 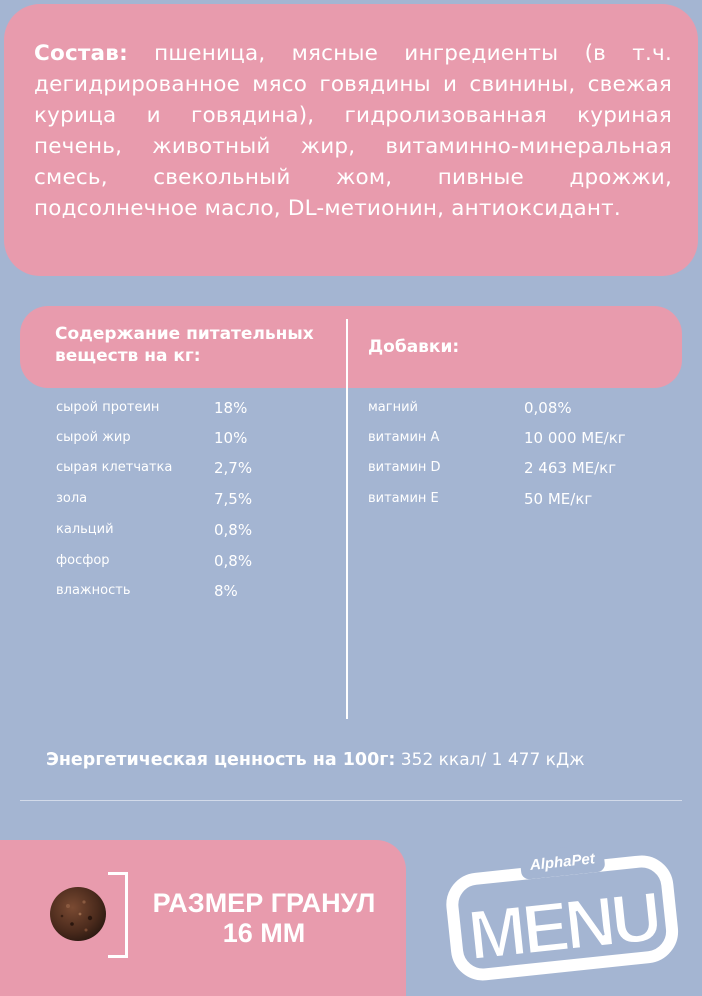 I want to click on nutrient-row: влажность 8%, so click(x=186, y=591).